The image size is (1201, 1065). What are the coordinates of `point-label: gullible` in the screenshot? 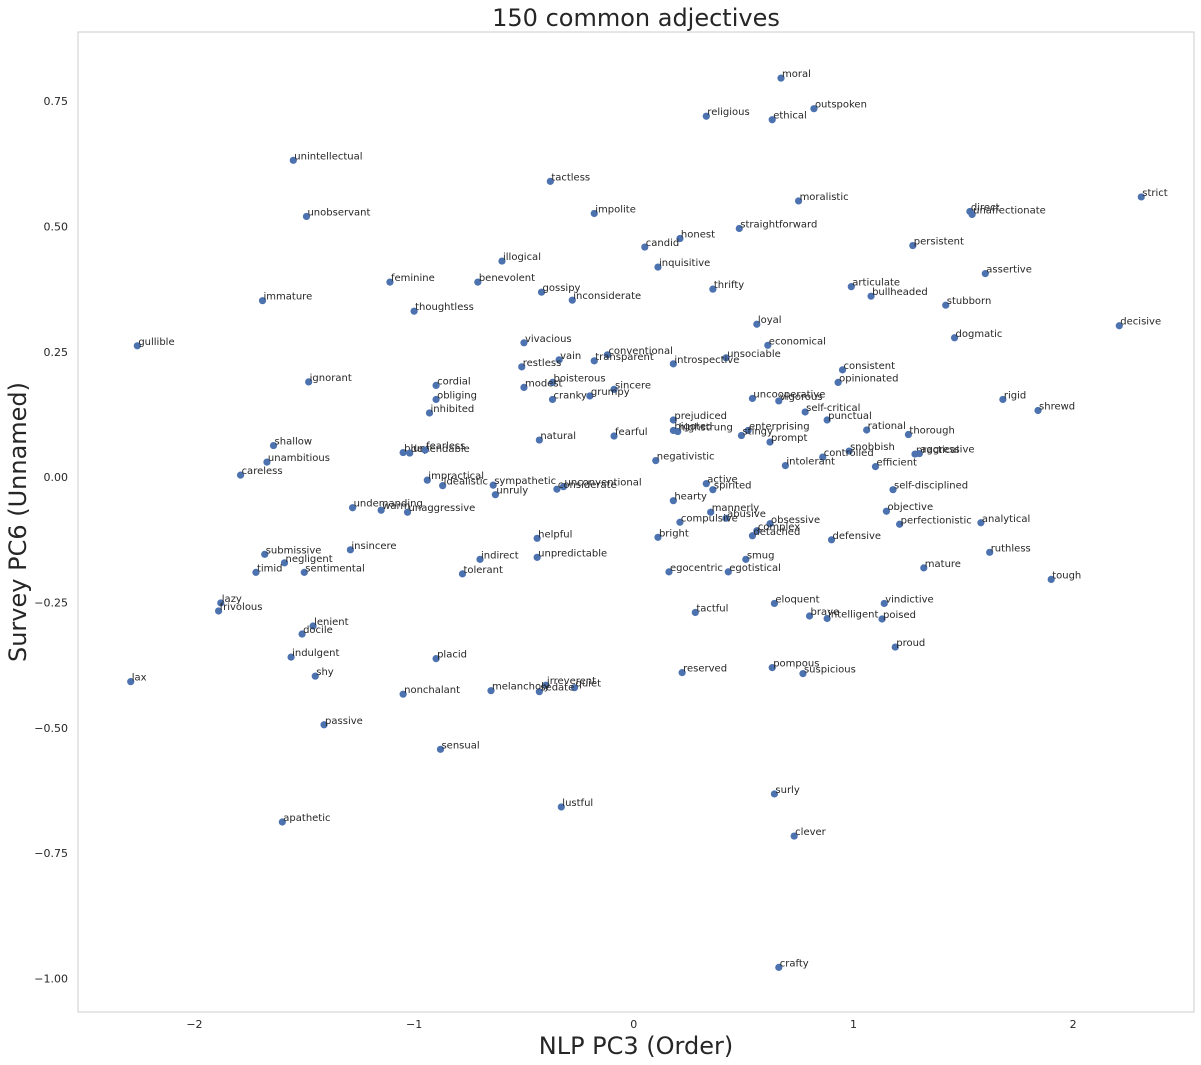 It's located at (156, 342).